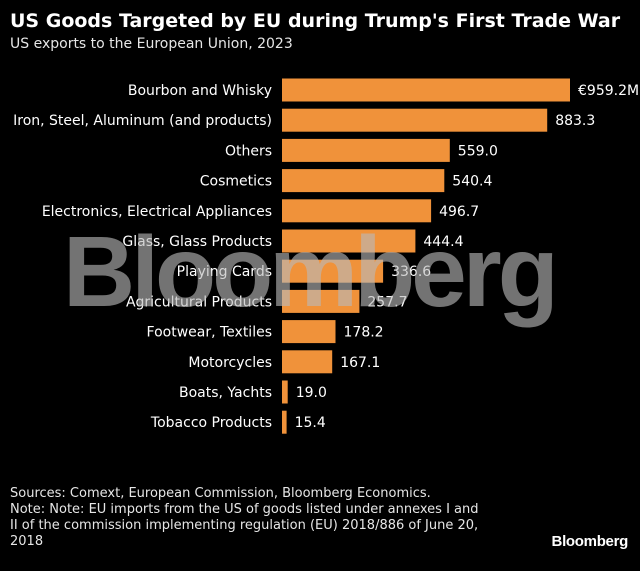 The image size is (640, 571). What do you see at coordinates (608, 91) in the screenshot?
I see `value-label: €959.2M` at bounding box center [608, 91].